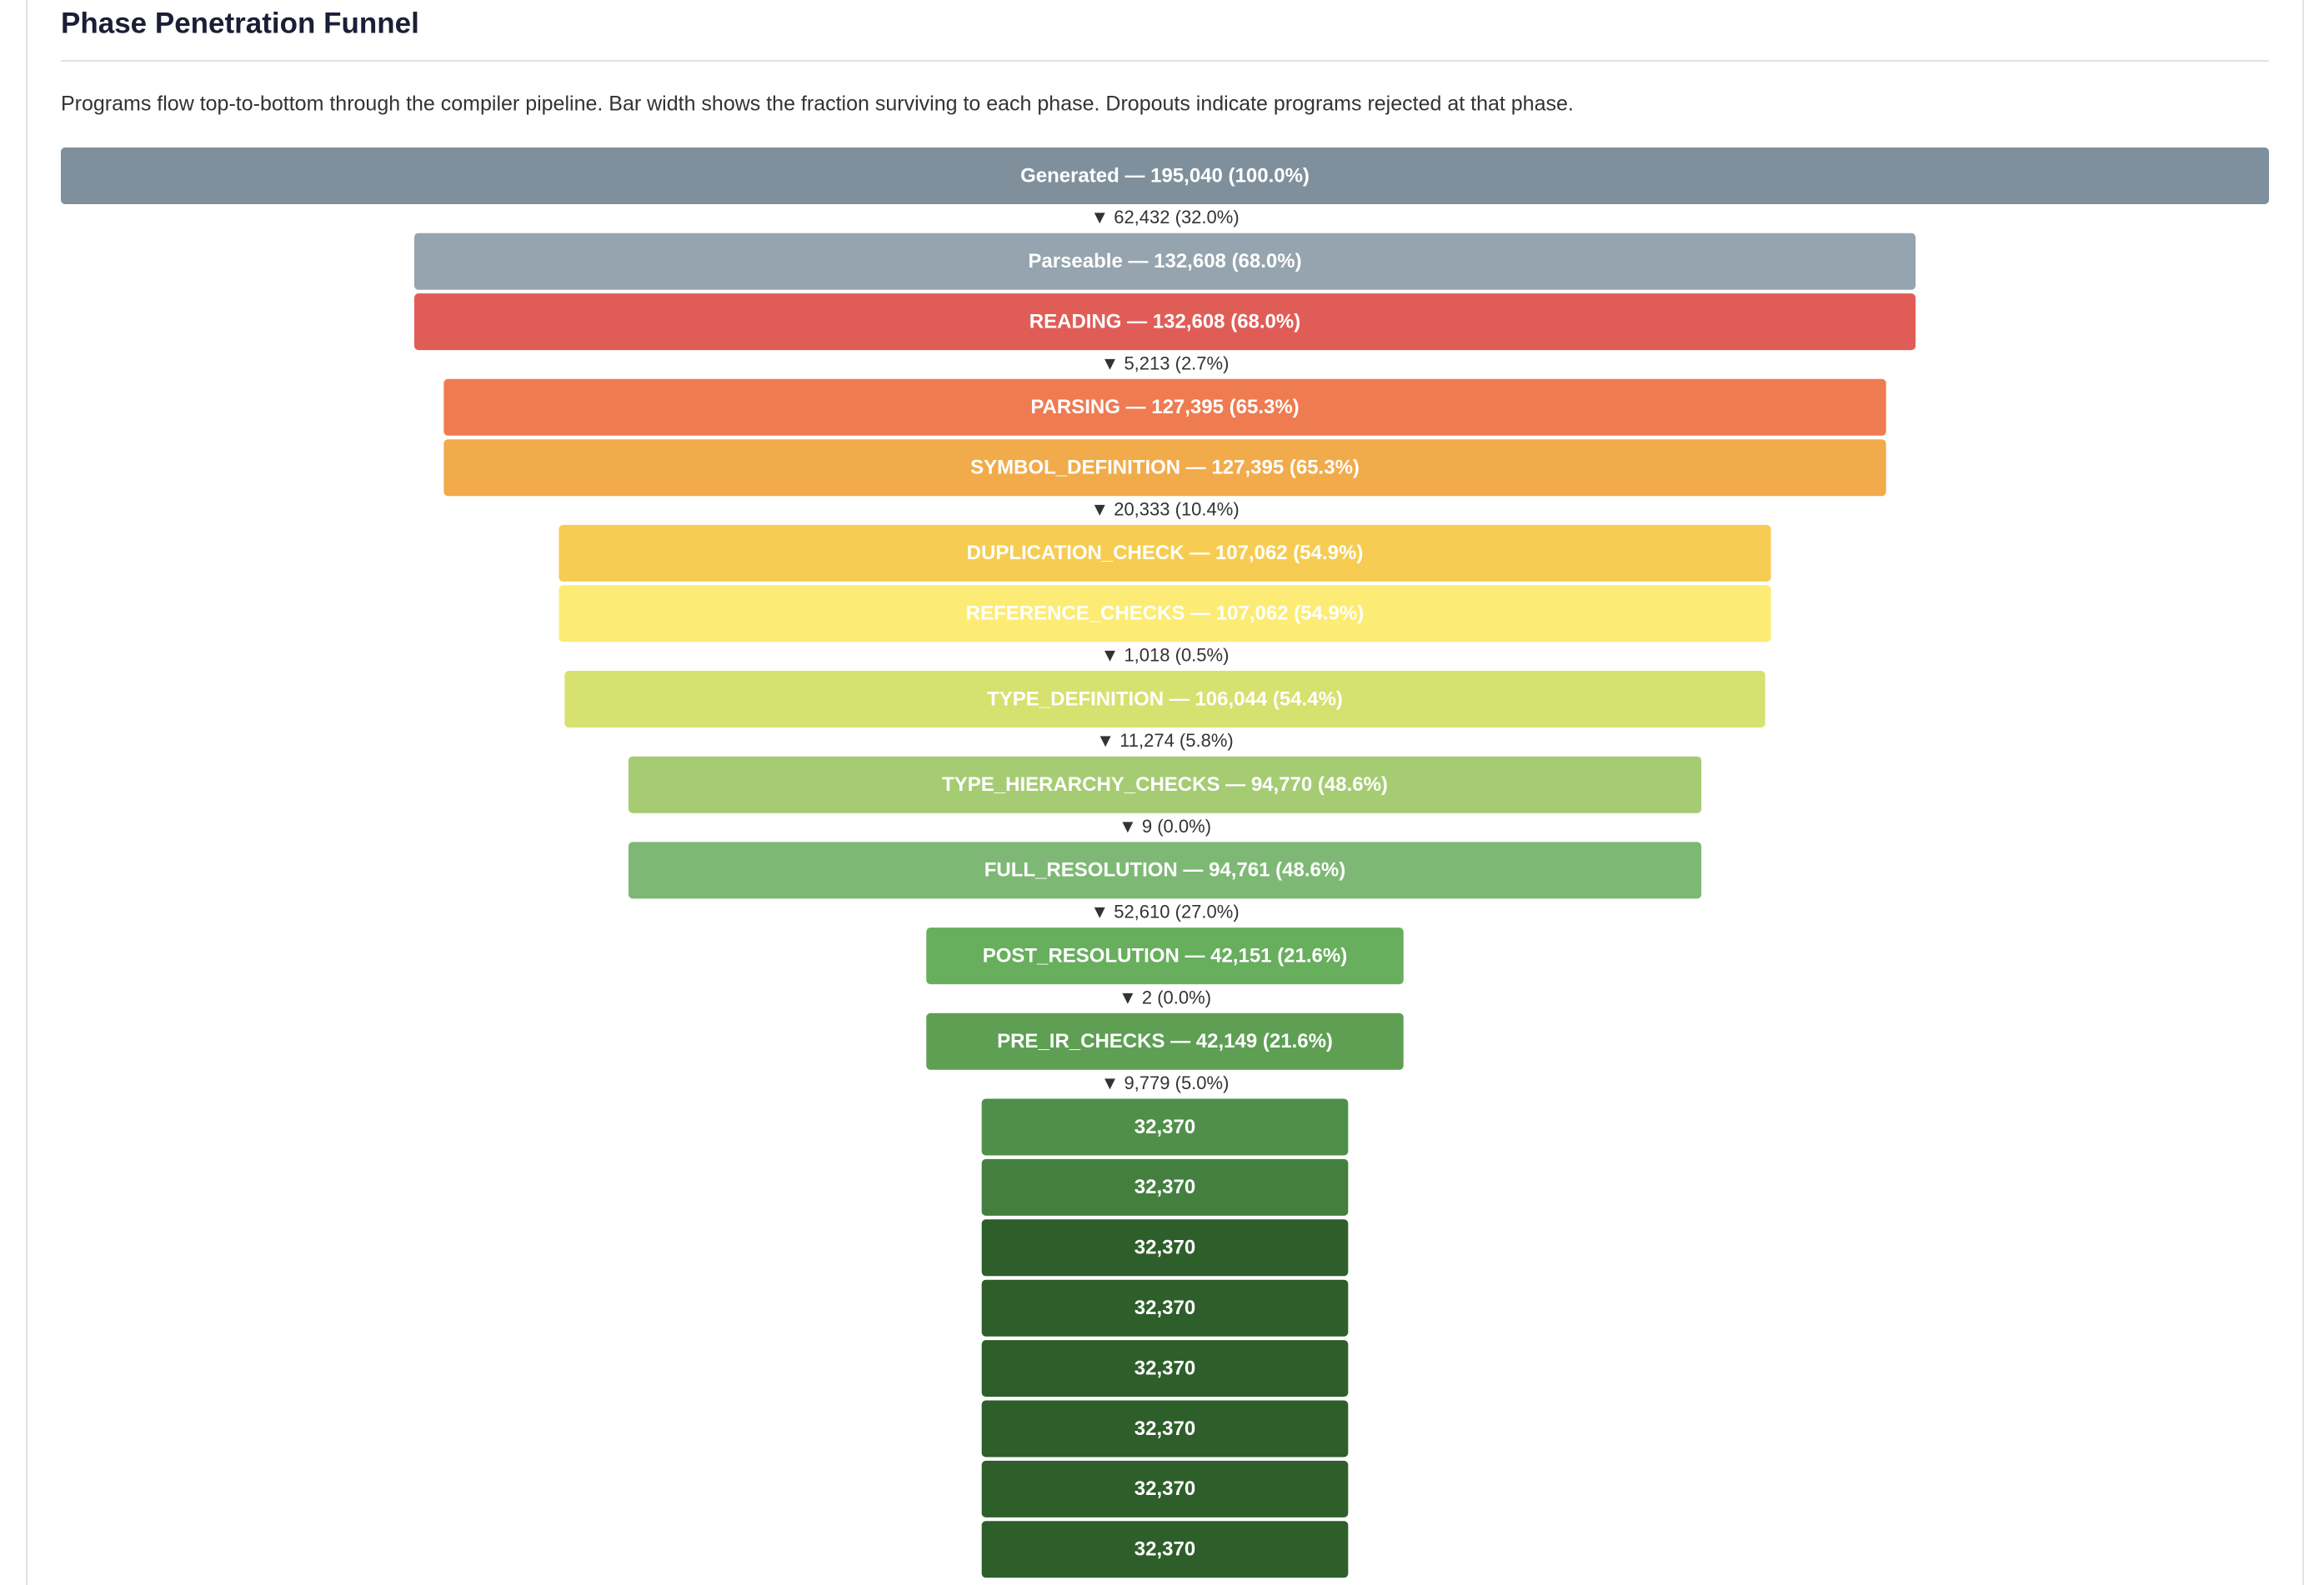 Image resolution: width=2324 pixels, height=1585 pixels. I want to click on chart-title: Phase Penetration Funnel, so click(240, 23).